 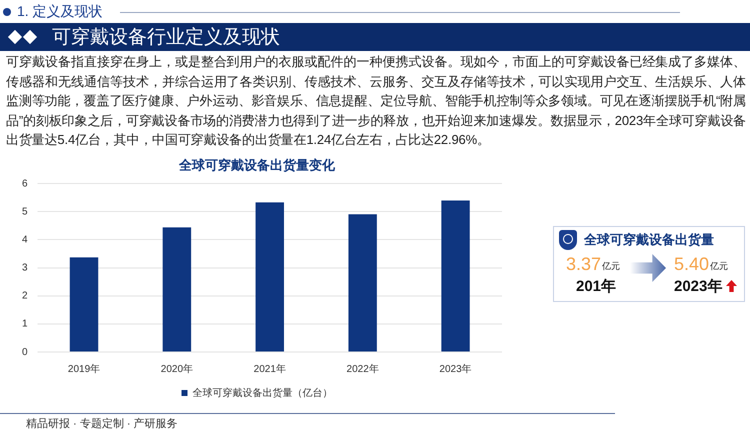 I want to click on chart-title: 全球可穿戴设备出货量变化, so click(x=257, y=164).